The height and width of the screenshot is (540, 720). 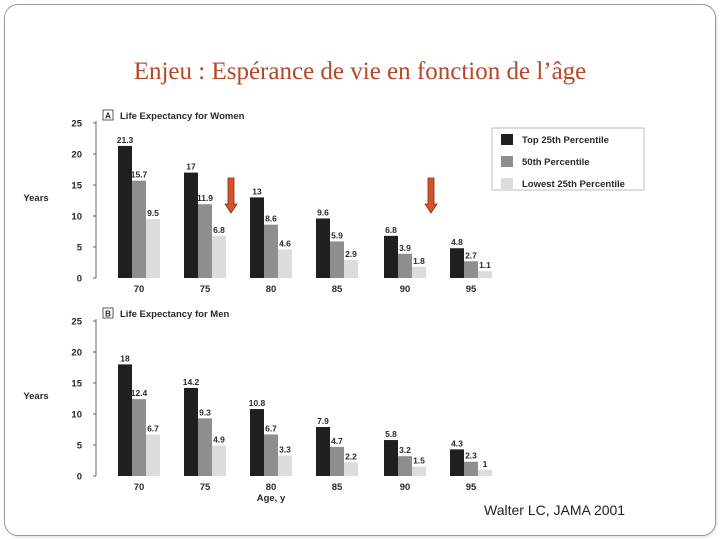 I want to click on data-label: 15.7, so click(x=139, y=175).